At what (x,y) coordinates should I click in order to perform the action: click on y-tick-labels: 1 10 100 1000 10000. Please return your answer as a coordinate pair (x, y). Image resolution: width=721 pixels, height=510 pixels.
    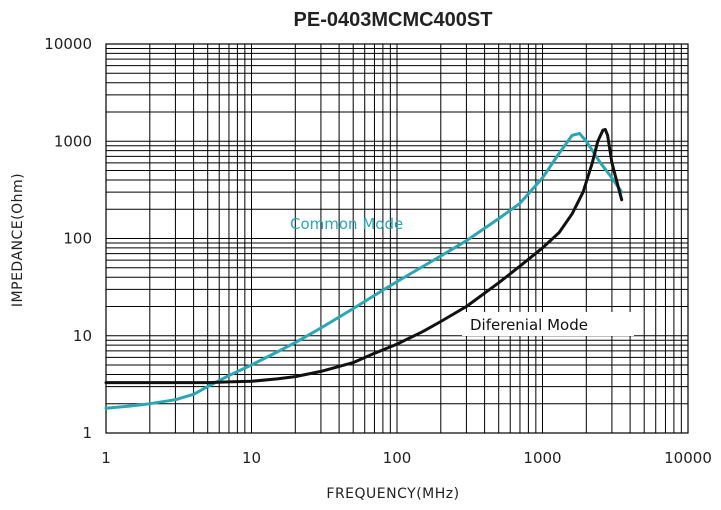
    Looking at the image, I should click on (68, 238).